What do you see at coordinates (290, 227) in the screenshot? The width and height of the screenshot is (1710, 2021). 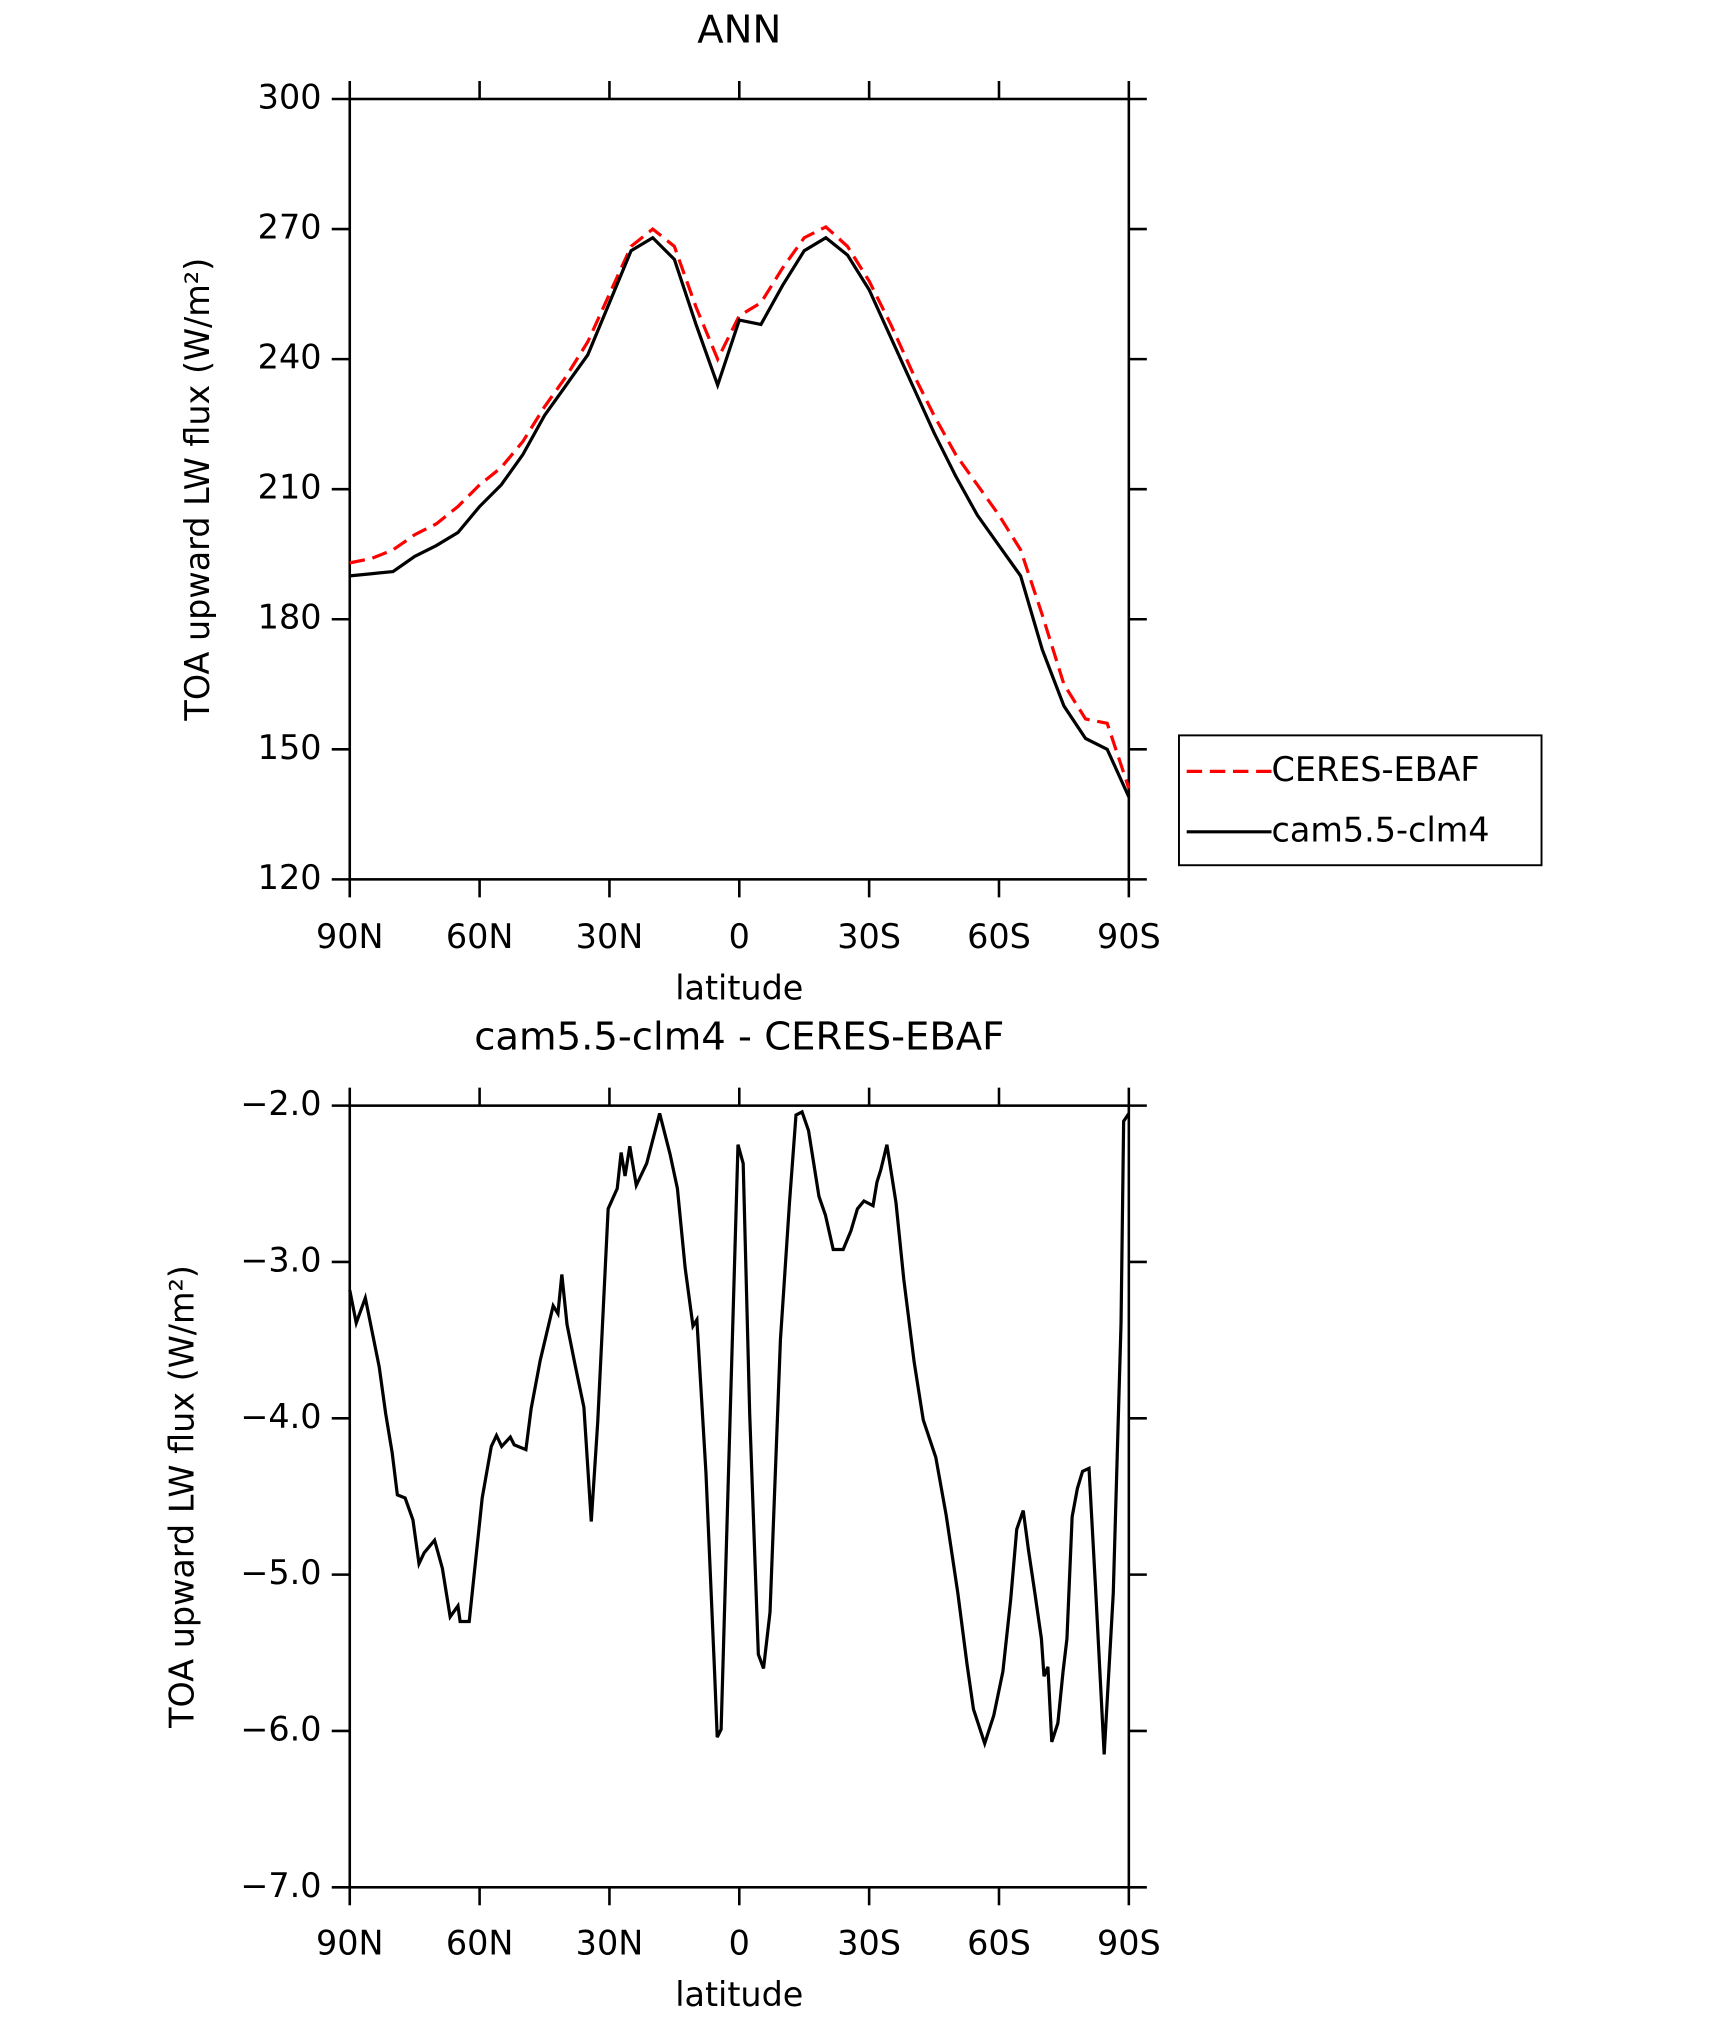 I see `y-tick-label: 270` at bounding box center [290, 227].